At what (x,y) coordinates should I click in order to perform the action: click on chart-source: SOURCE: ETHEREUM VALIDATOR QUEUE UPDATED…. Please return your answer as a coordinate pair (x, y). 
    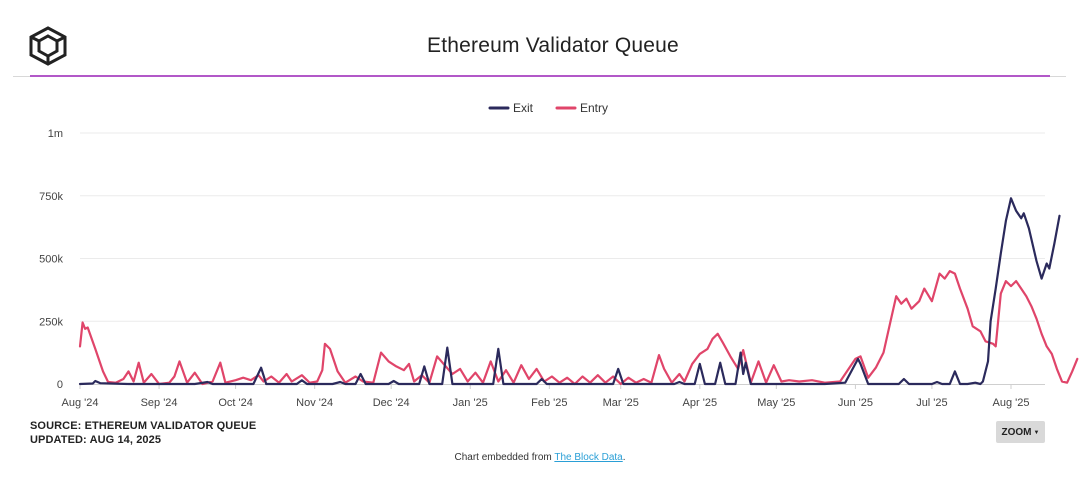
    Looking at the image, I should click on (143, 433).